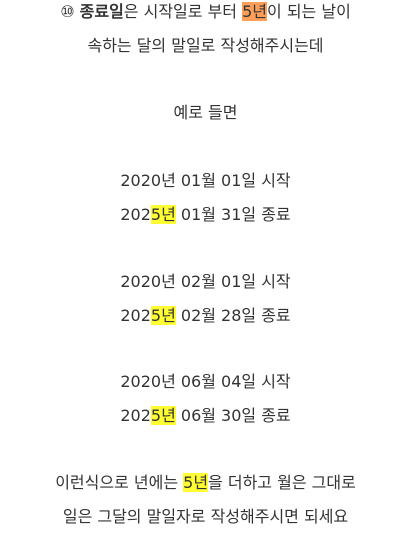  I want to click on example-end-suffix: 06월 30일 종료, so click(233, 415).